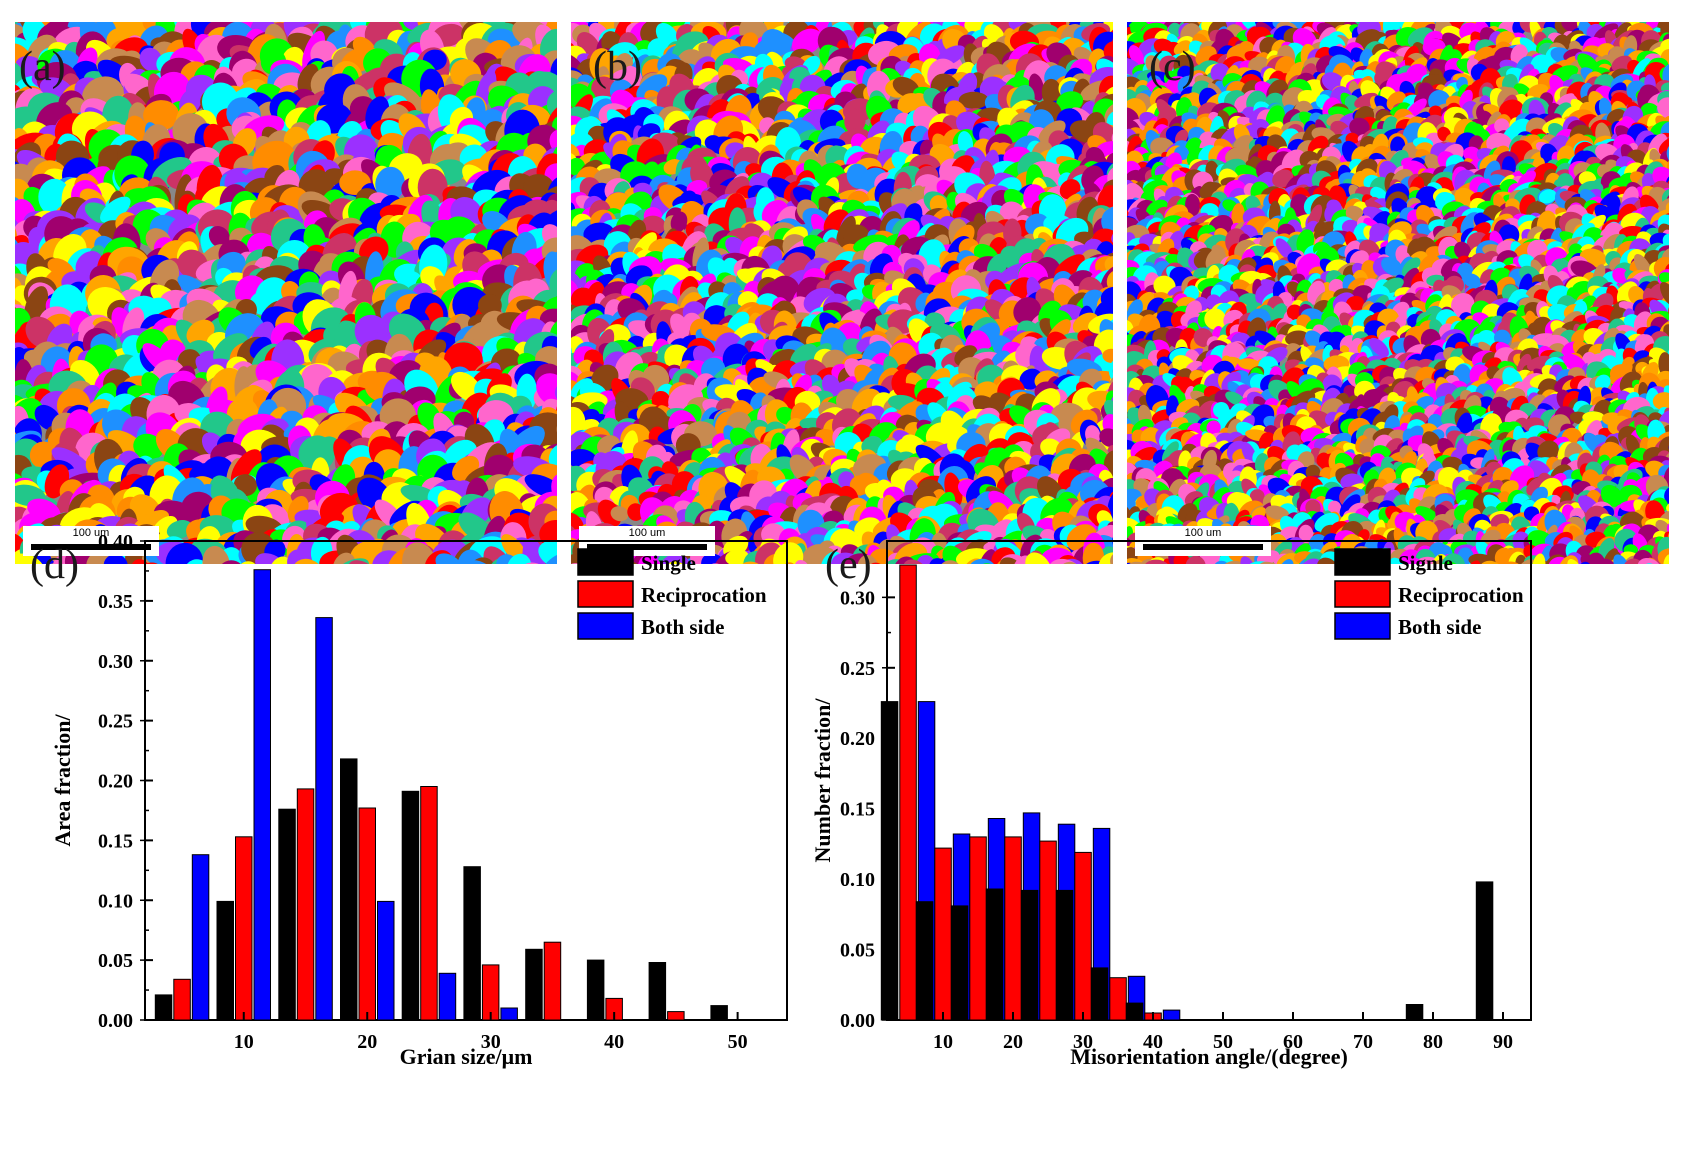 The width and height of the screenshot is (1683, 1171). I want to click on y-tick-label: 0.40, so click(115, 542).